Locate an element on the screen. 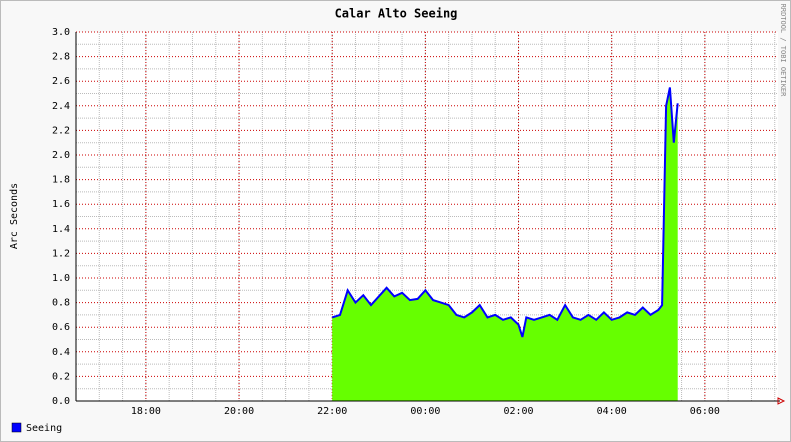  x-tick-label: 02:00 is located at coordinates (518, 411).